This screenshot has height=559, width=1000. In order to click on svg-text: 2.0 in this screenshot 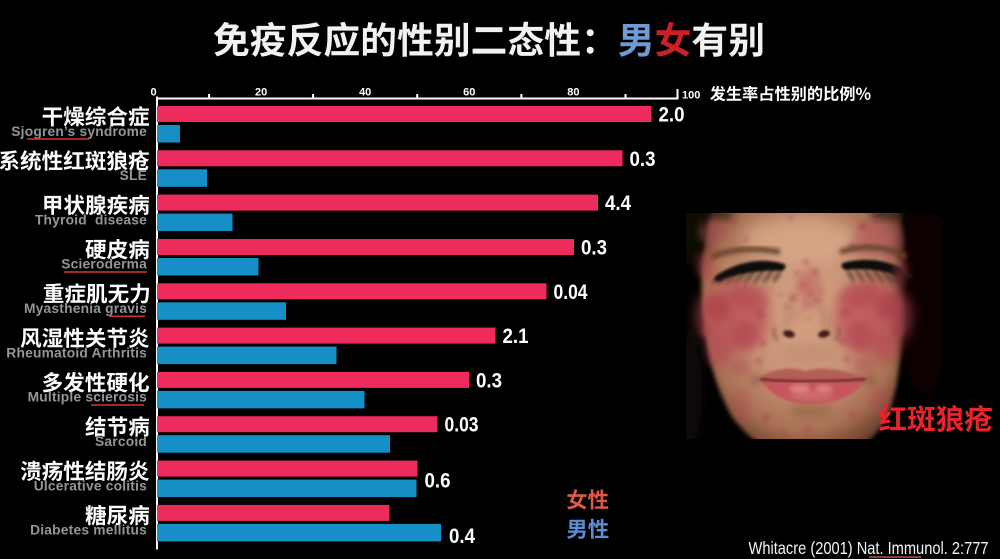, I will do `click(672, 115)`.